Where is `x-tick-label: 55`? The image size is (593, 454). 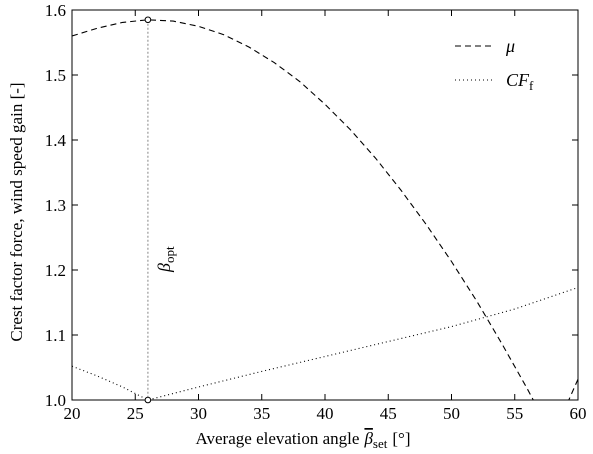 x-tick-label: 55 is located at coordinates (514, 413).